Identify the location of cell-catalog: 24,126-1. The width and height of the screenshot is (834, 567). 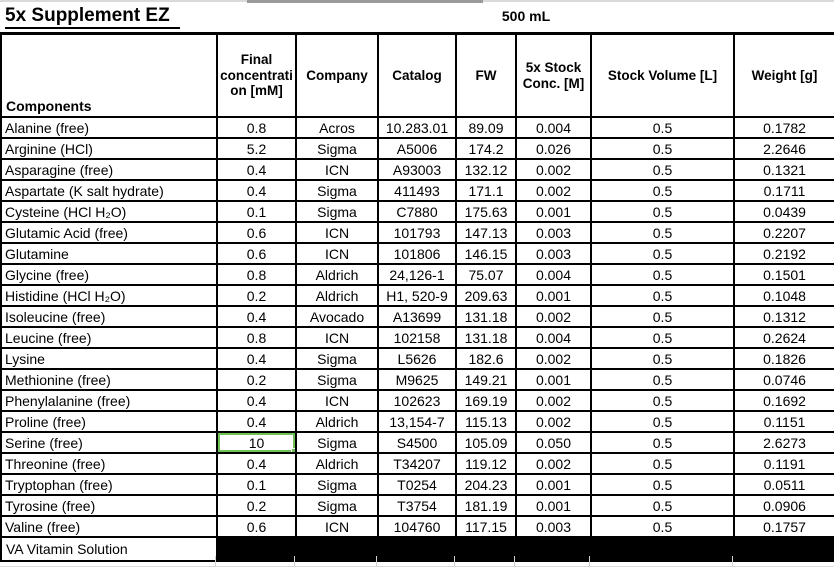
(417, 274).